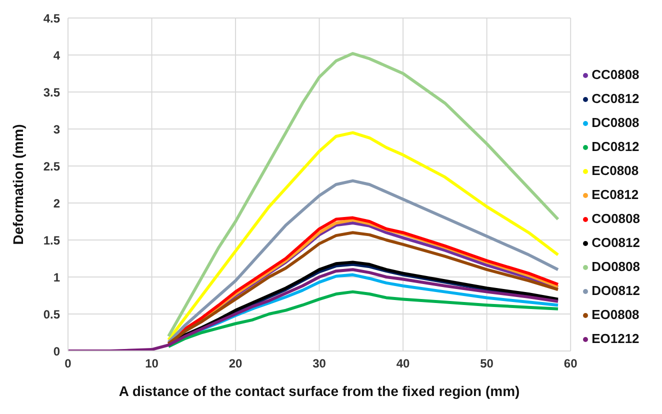  I want to click on legend-label: CO0808, so click(616, 218).